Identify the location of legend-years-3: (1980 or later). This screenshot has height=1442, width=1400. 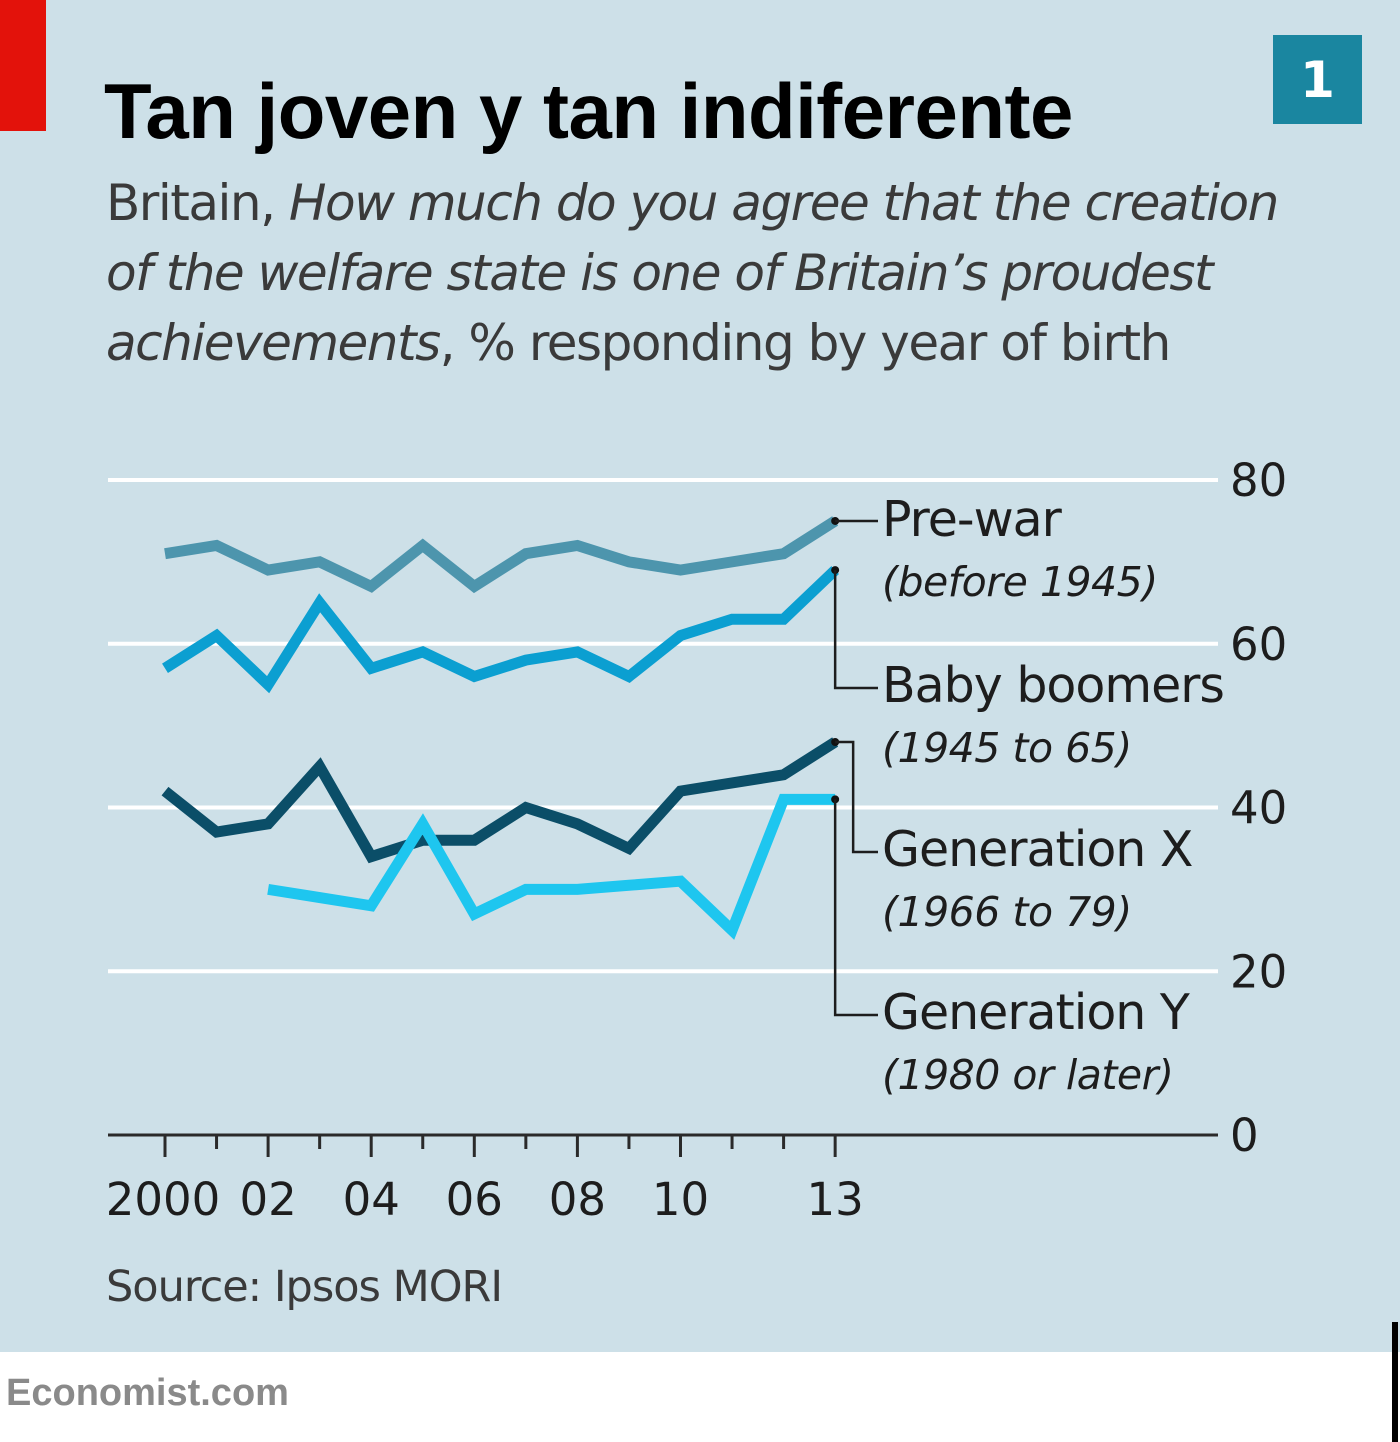
(1028, 1075).